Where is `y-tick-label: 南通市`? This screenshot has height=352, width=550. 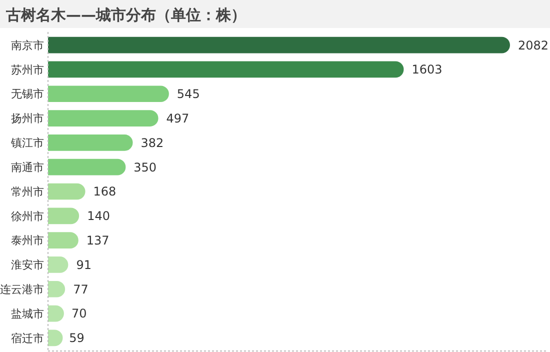 y-tick-label: 南通市 is located at coordinates (27, 167).